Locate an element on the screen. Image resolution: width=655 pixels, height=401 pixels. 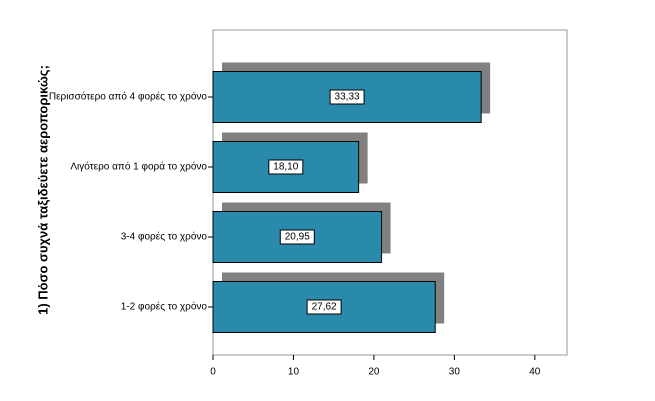
y-axis-title: 1) Πόσο συχνά ταξιδεύετε αεροπορικώς; is located at coordinates (42, 190).